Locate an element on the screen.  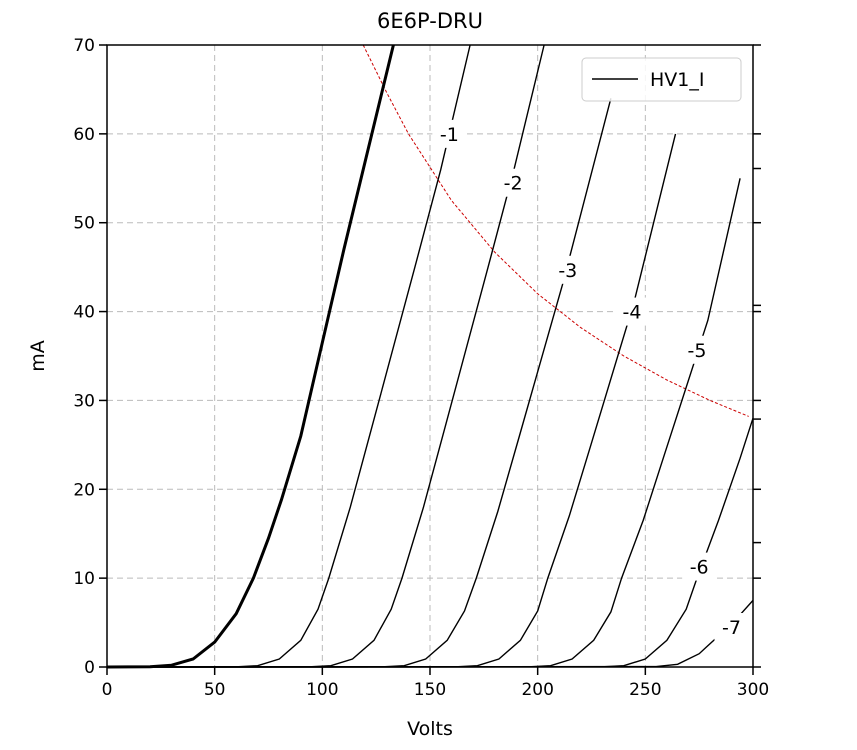
y-axis-label: mA is located at coordinates (38, 356).